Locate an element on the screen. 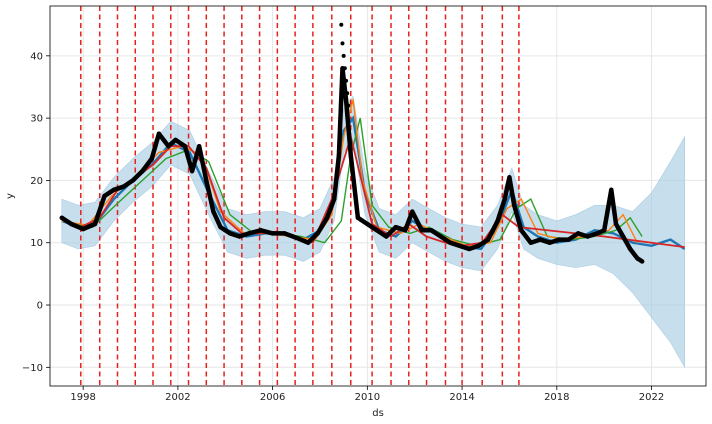  x-tick-label: 1998 is located at coordinates (82, 397).